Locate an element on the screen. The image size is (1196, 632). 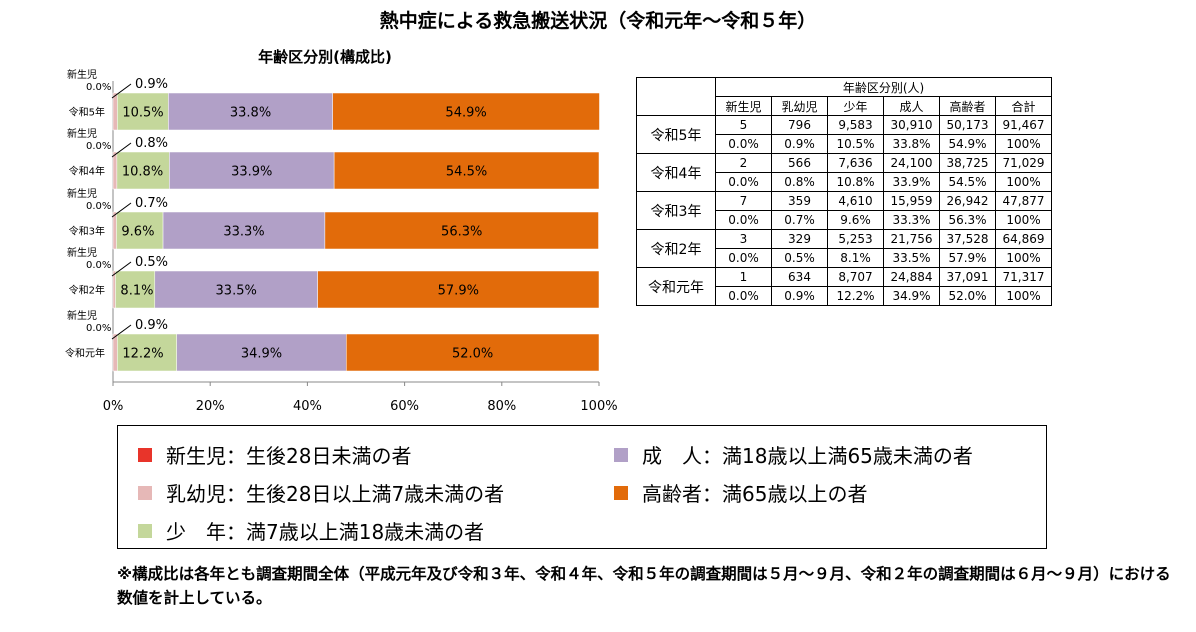
main-title: 熱中症による救急搬送状況（令和元年〜令和５年） is located at coordinates (598, 21).